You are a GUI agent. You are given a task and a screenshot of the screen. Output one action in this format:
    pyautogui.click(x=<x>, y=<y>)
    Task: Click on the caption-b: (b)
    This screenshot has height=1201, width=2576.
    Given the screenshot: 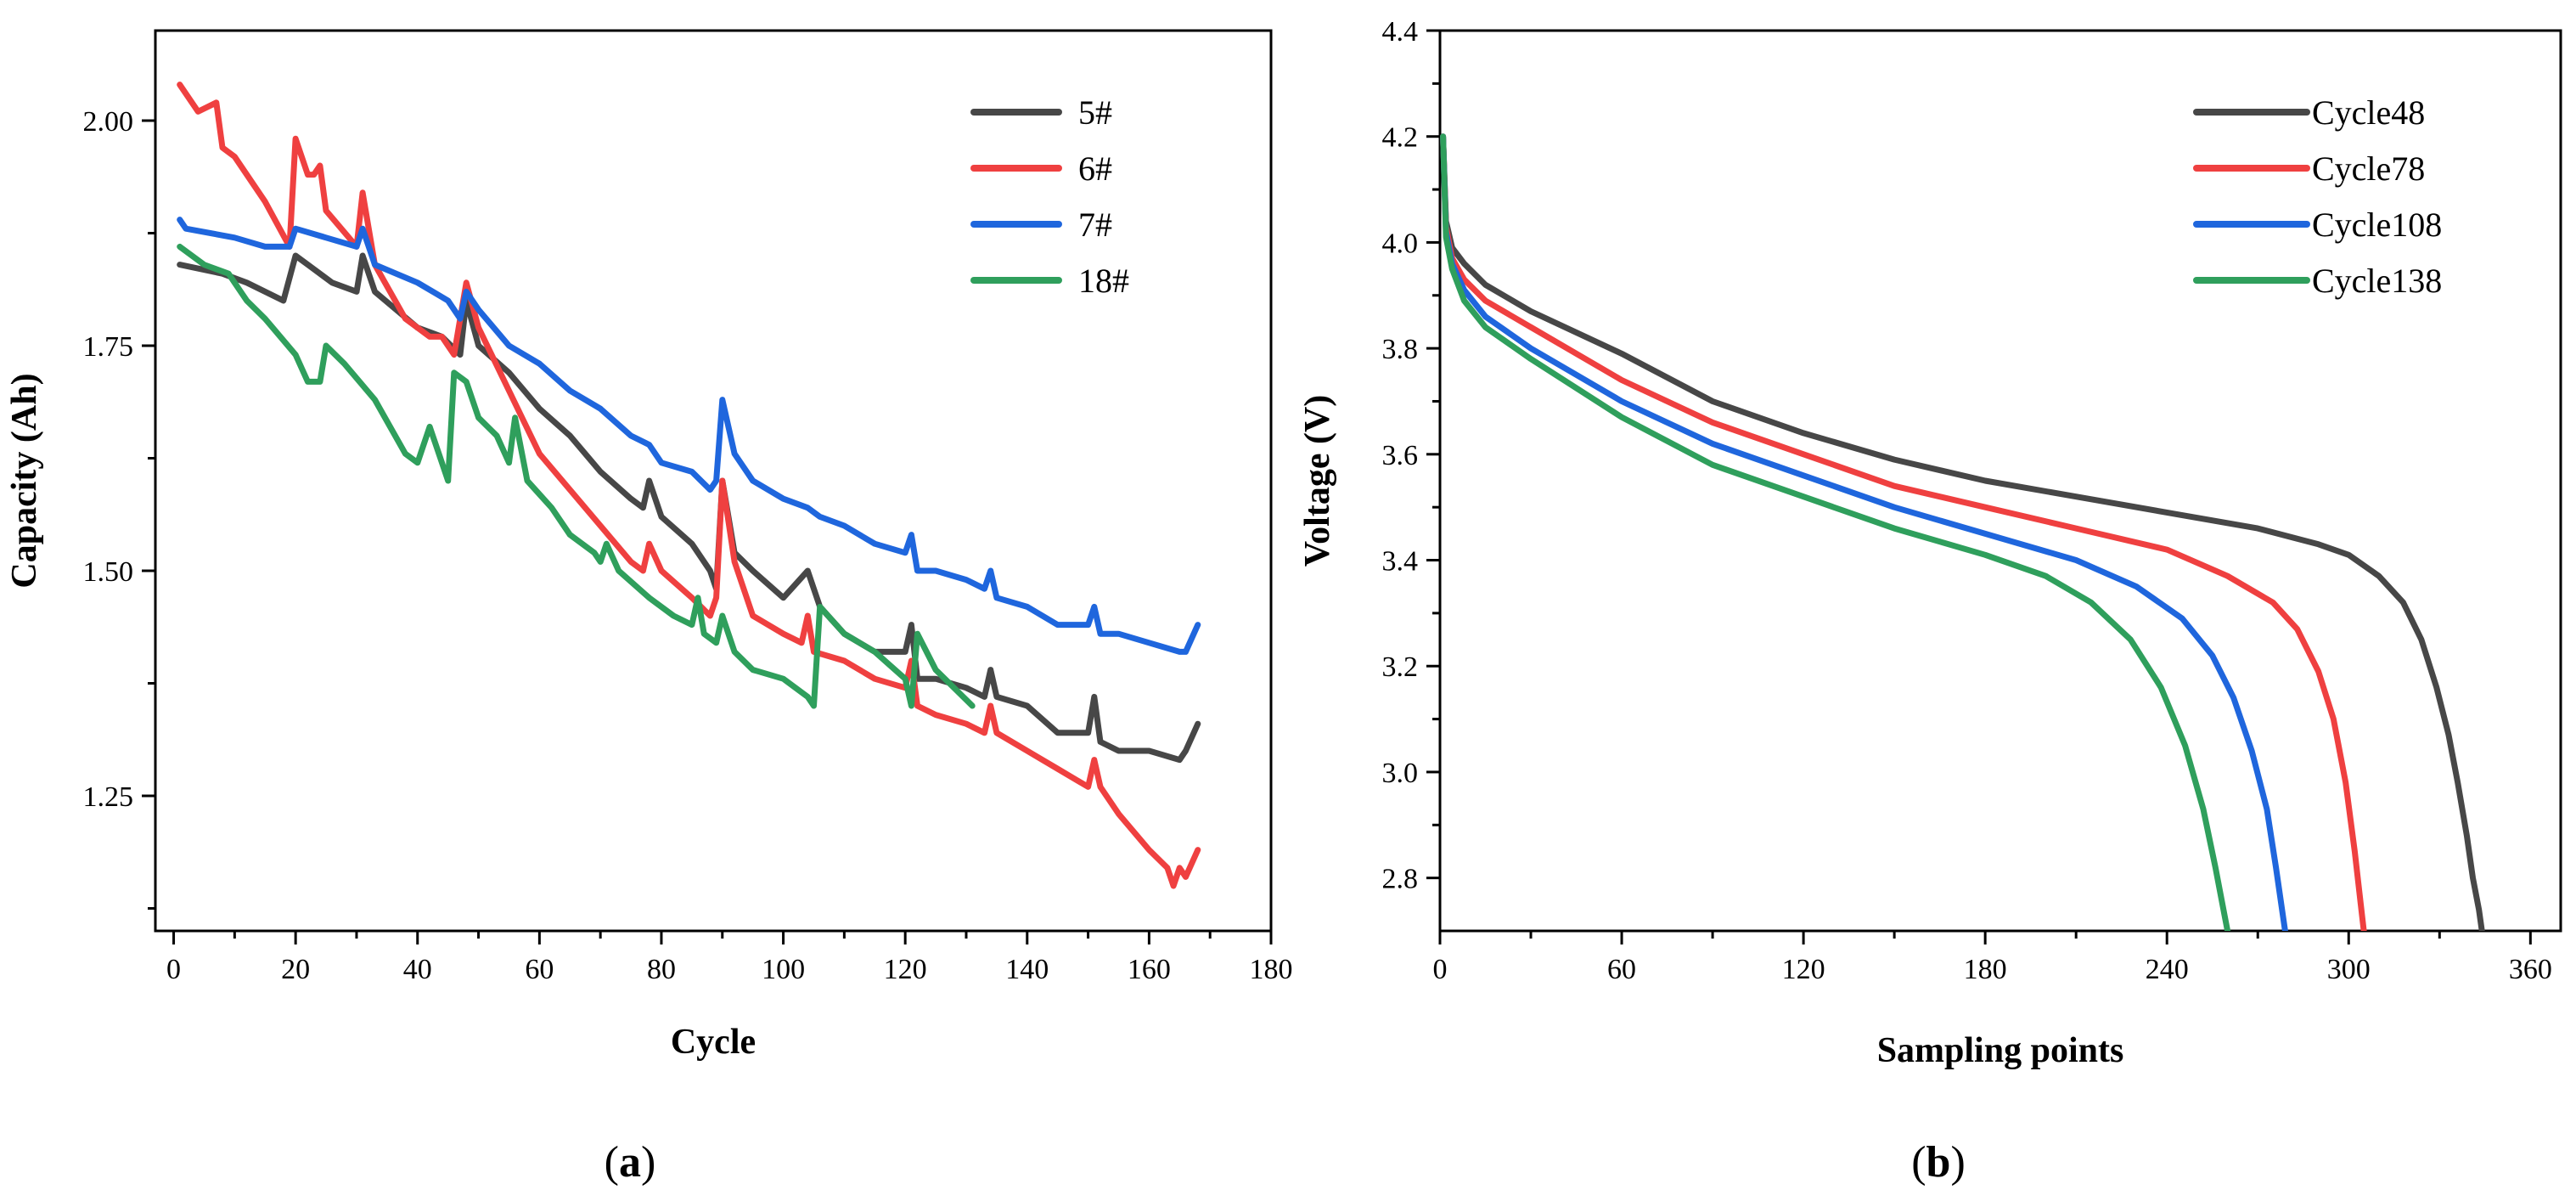 What is the action you would take?
    pyautogui.click(x=1938, y=1162)
    